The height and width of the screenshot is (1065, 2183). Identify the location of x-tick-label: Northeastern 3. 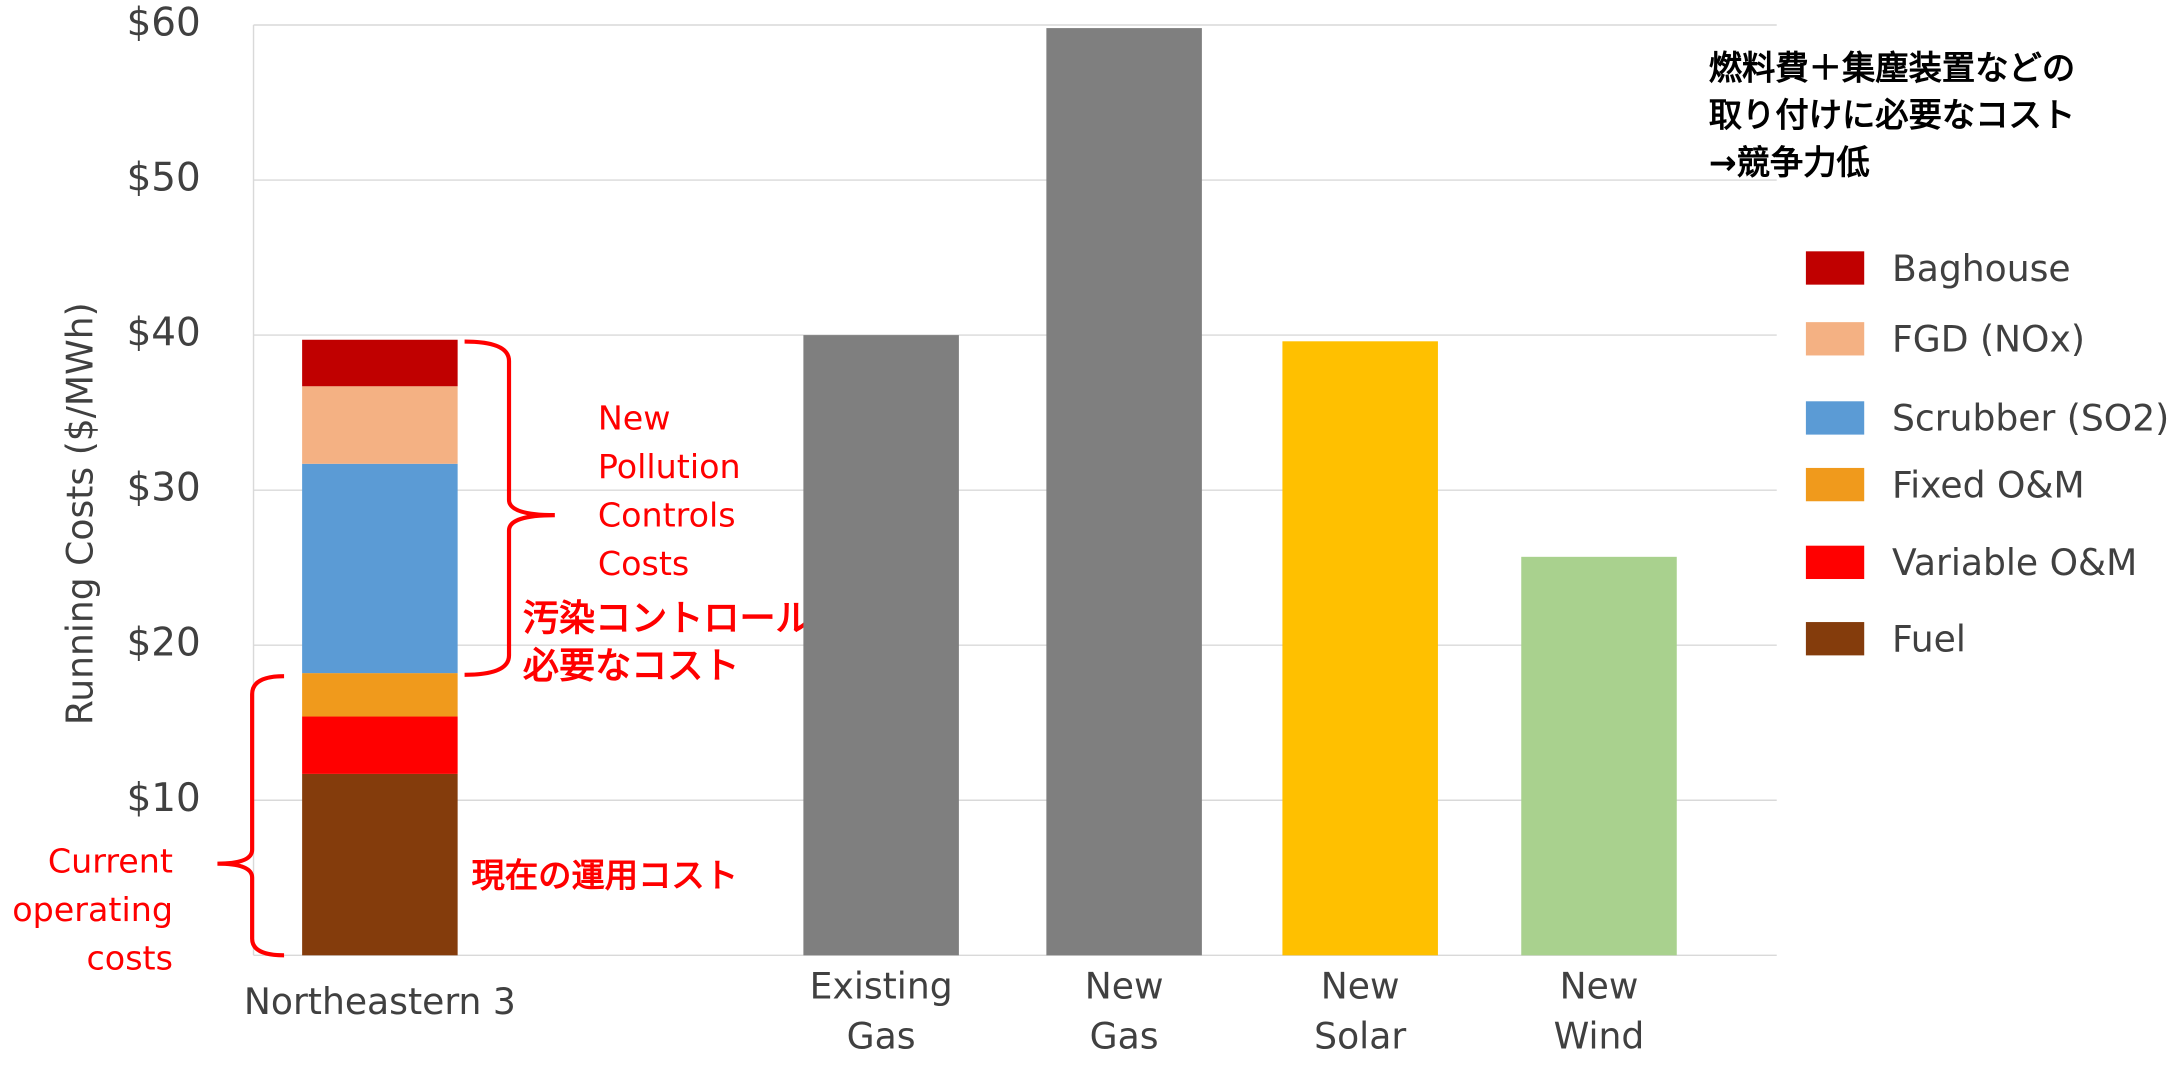
(380, 1001).